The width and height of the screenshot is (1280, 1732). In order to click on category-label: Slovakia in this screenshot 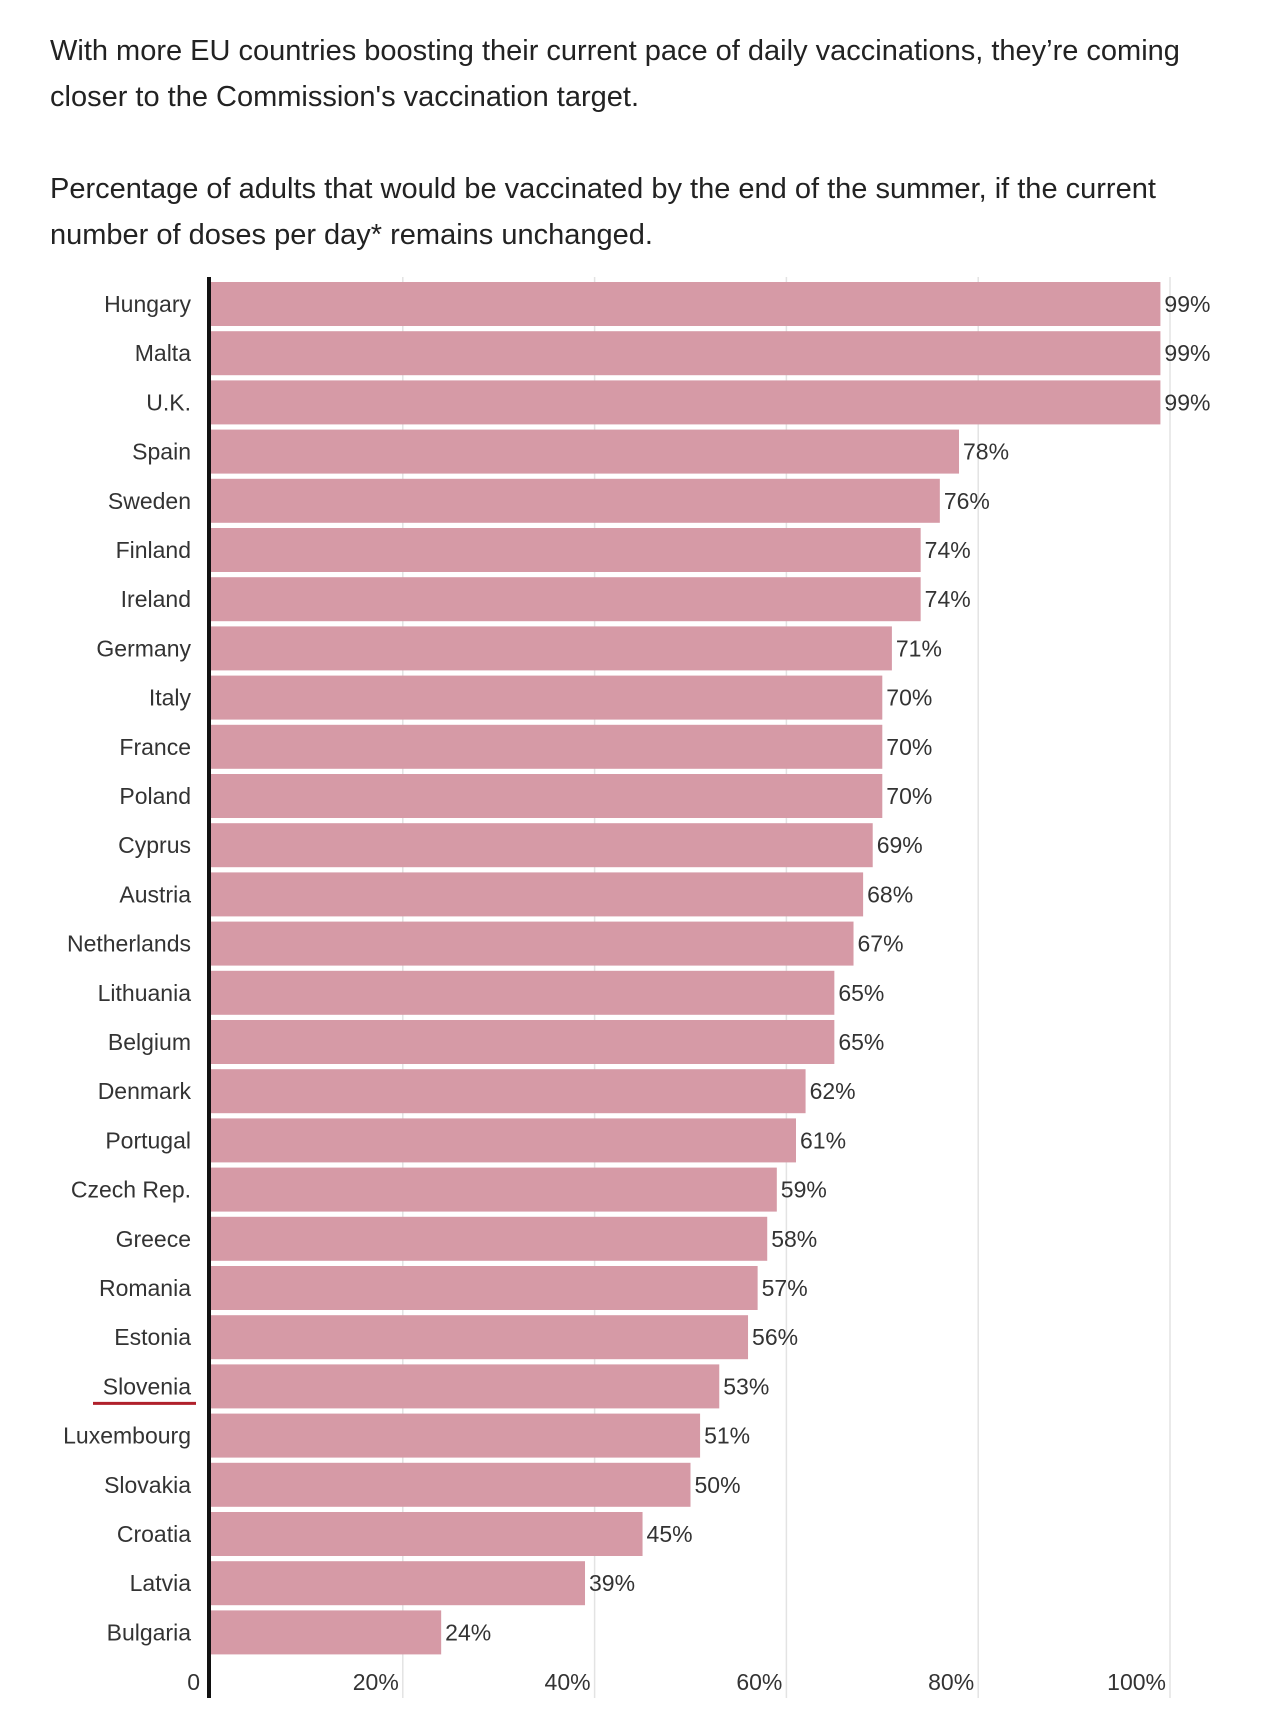, I will do `click(147, 1485)`.